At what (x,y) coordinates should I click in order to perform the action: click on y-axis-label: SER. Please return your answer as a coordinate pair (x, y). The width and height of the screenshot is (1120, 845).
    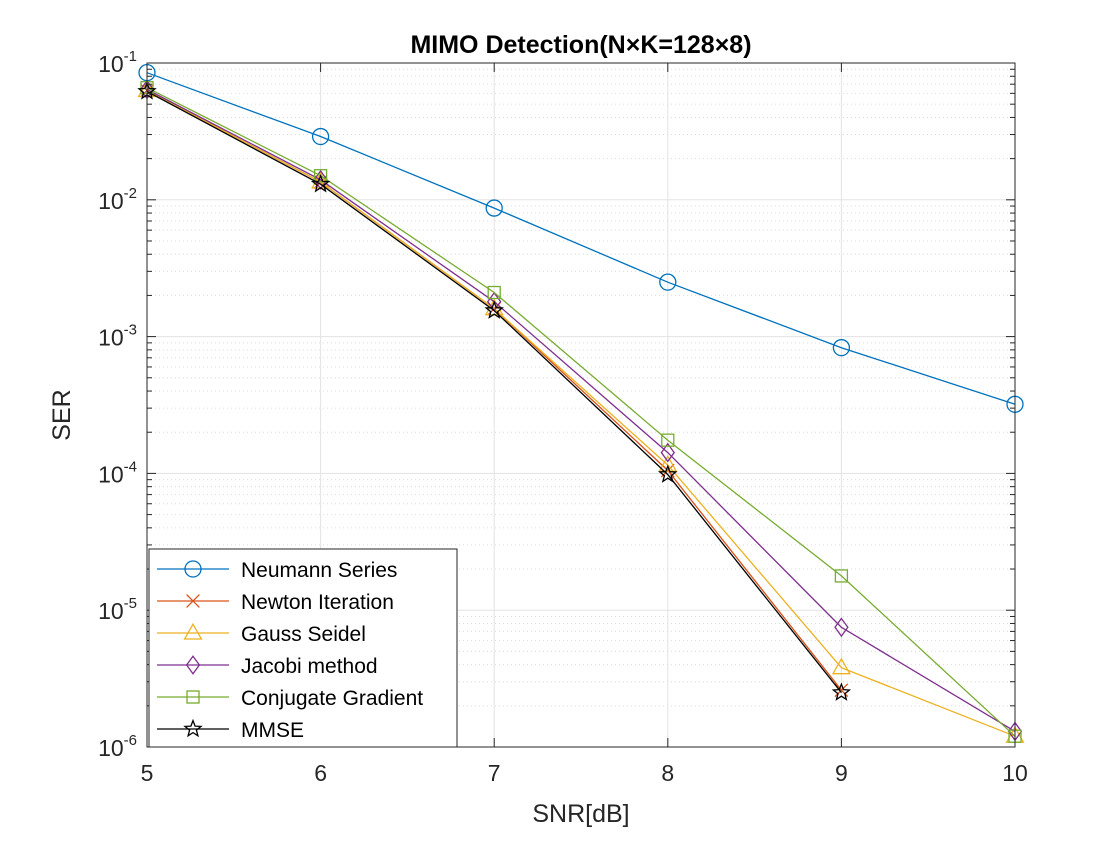
    Looking at the image, I should click on (62, 414).